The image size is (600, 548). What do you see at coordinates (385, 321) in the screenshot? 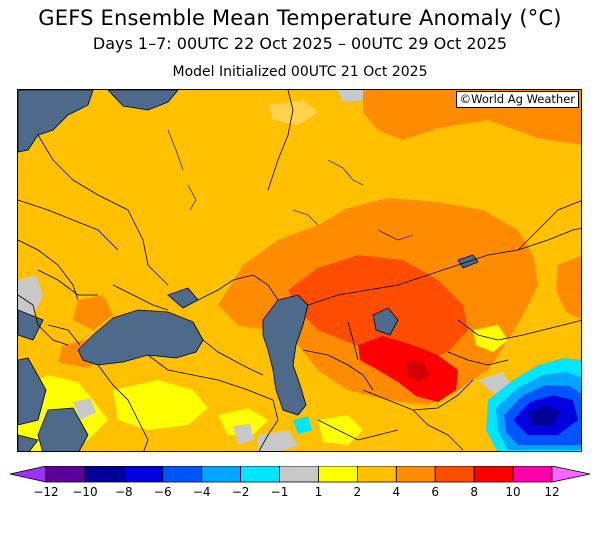
I see `aral-sea` at bounding box center [385, 321].